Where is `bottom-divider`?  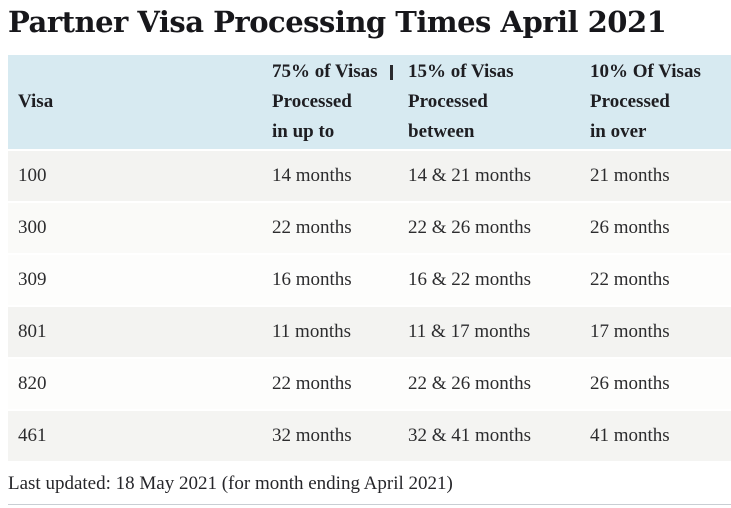
bottom-divider is located at coordinates (369, 504).